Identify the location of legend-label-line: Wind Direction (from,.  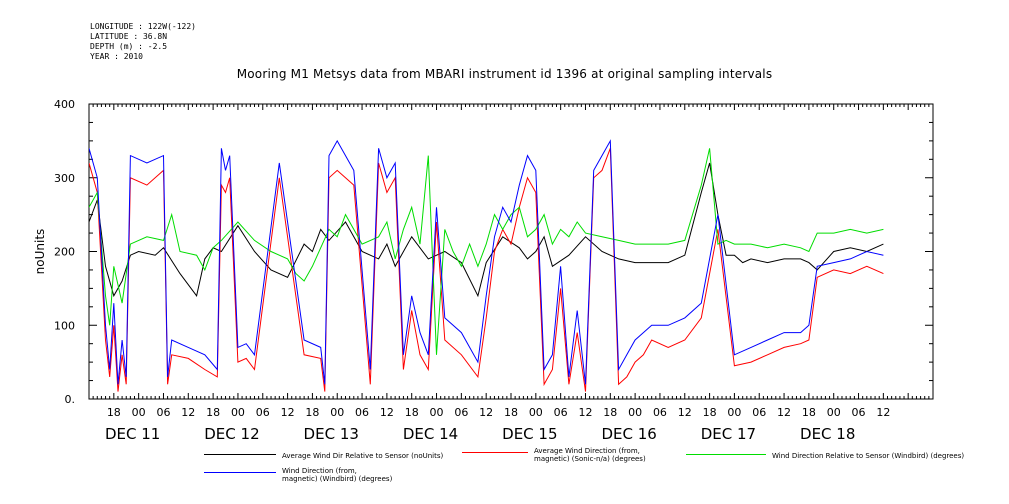
(319, 471).